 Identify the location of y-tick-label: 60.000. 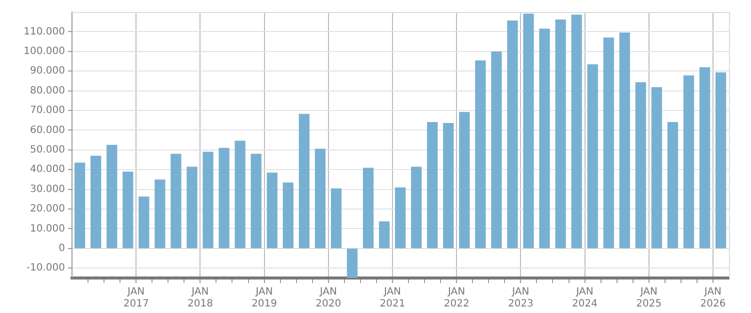
(47, 130).